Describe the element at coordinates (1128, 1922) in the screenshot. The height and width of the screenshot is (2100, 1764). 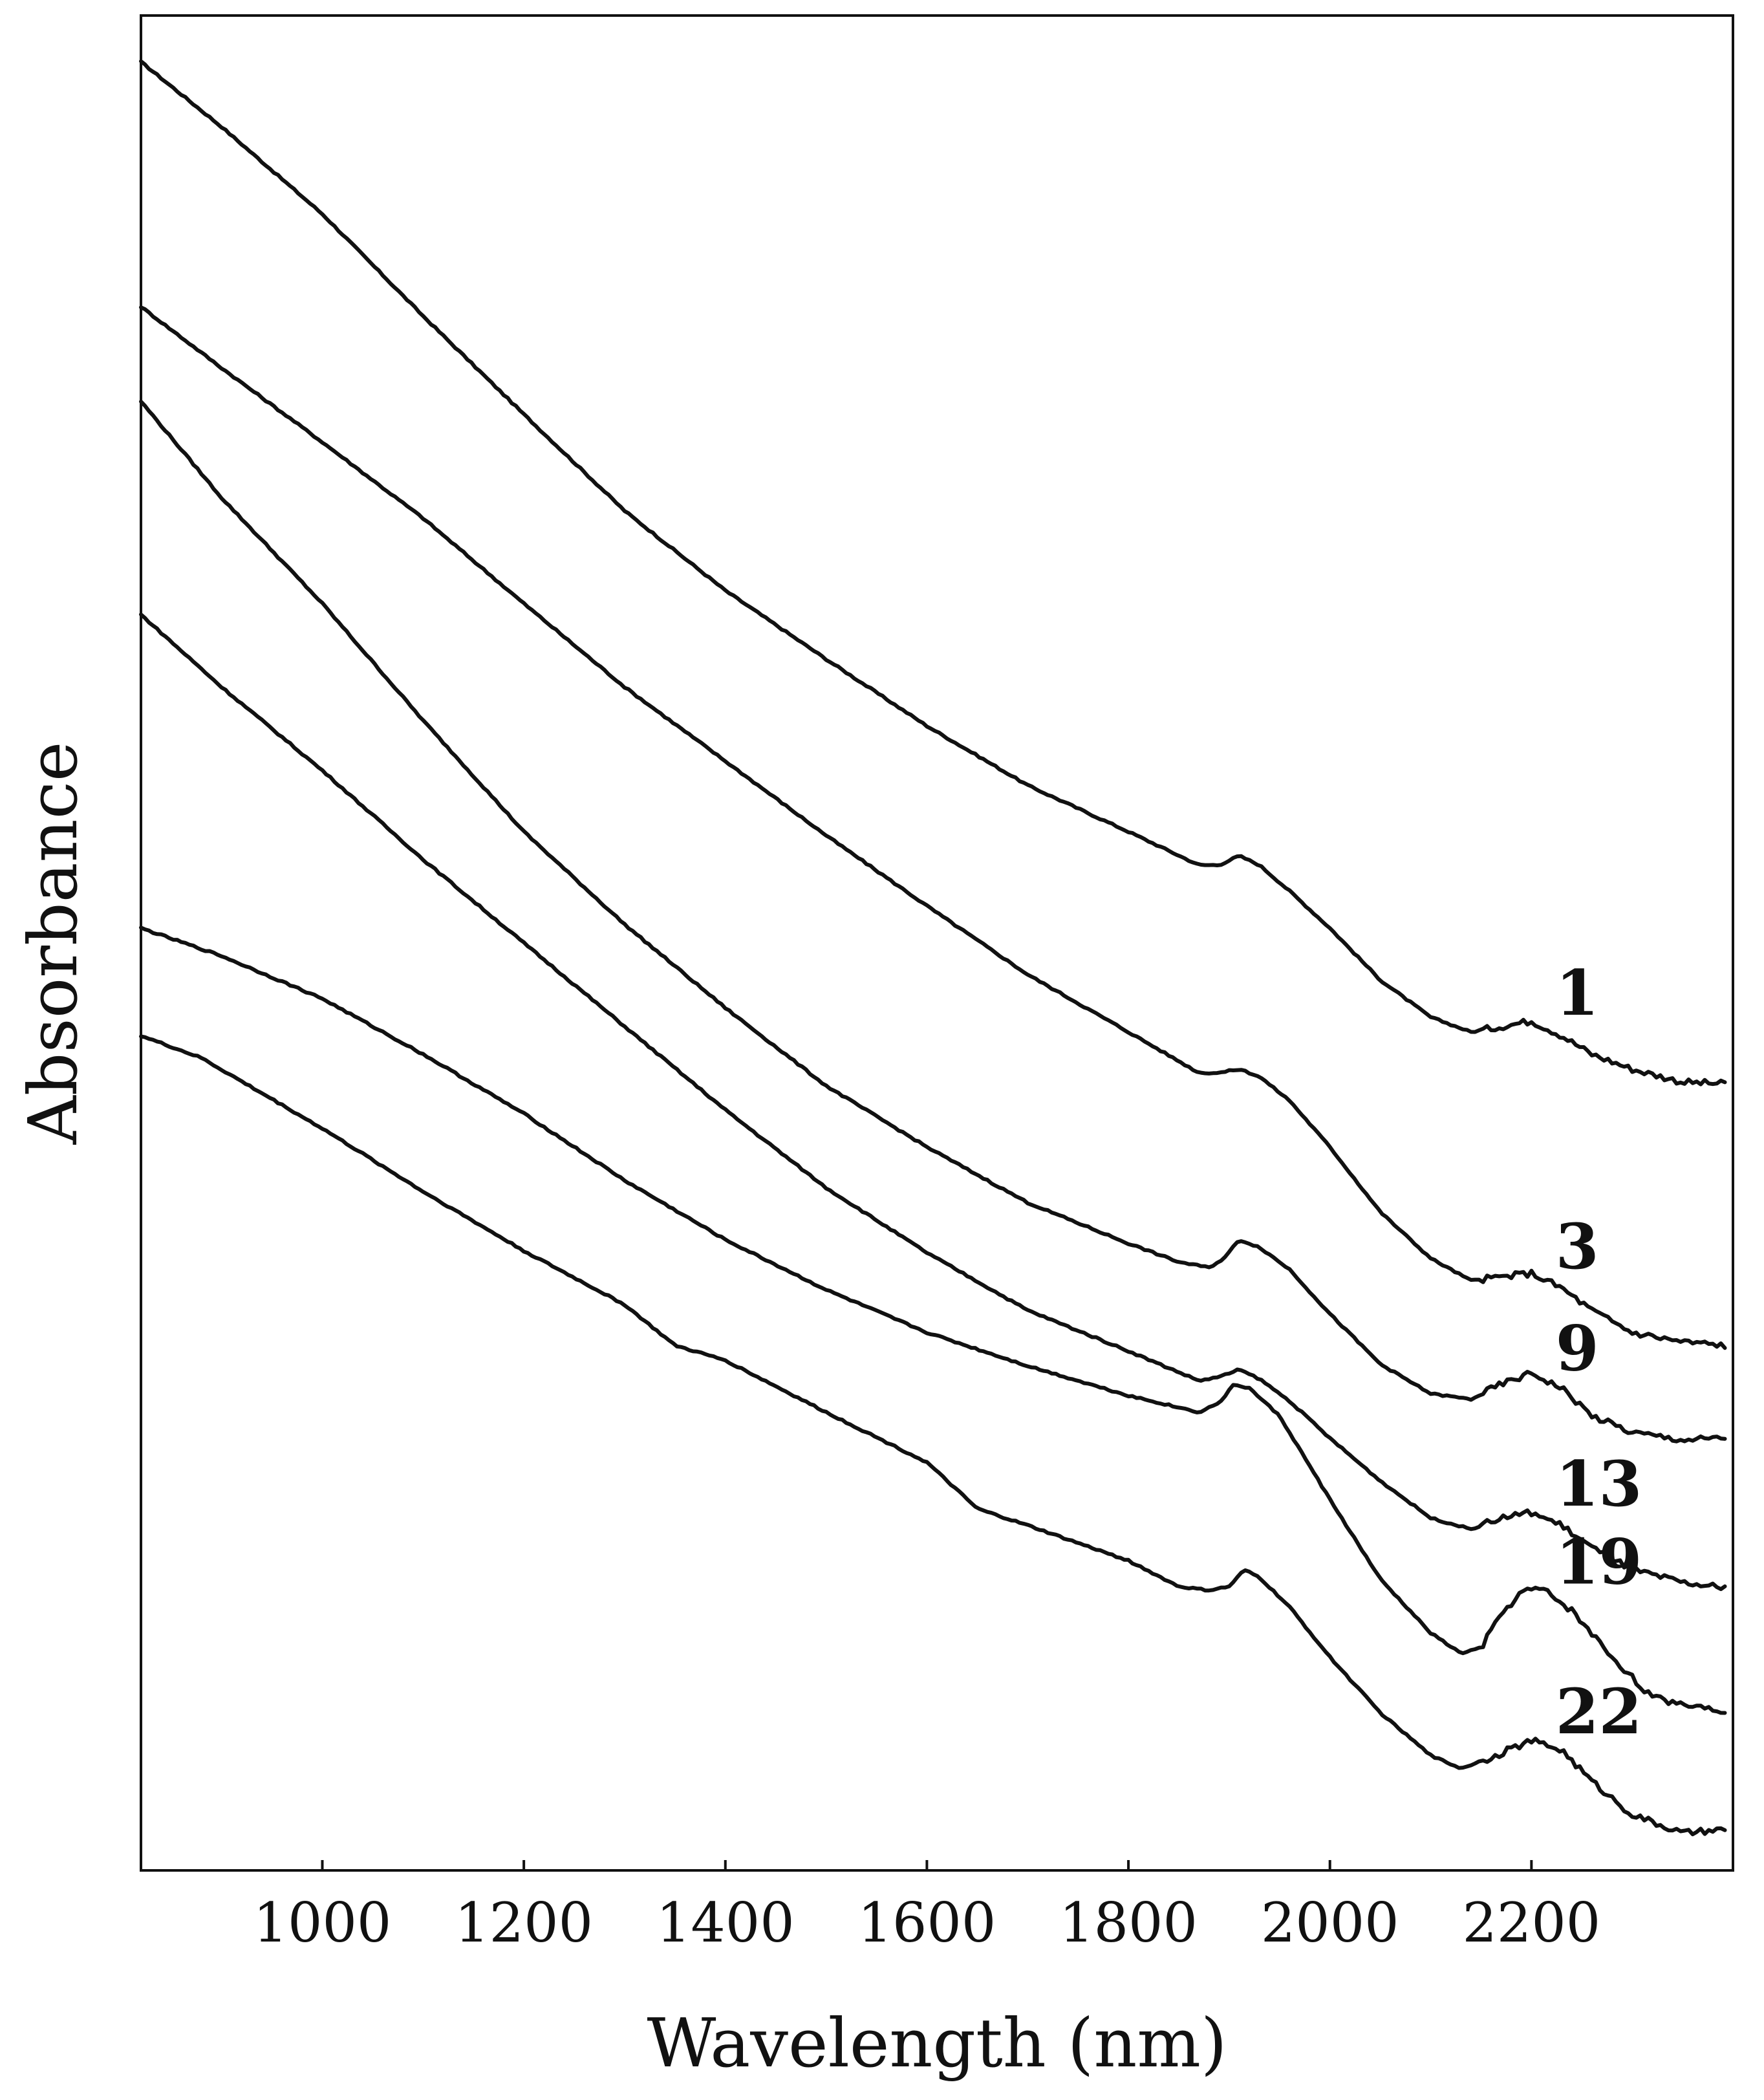
I see `x-tick-label: 1800` at that location.